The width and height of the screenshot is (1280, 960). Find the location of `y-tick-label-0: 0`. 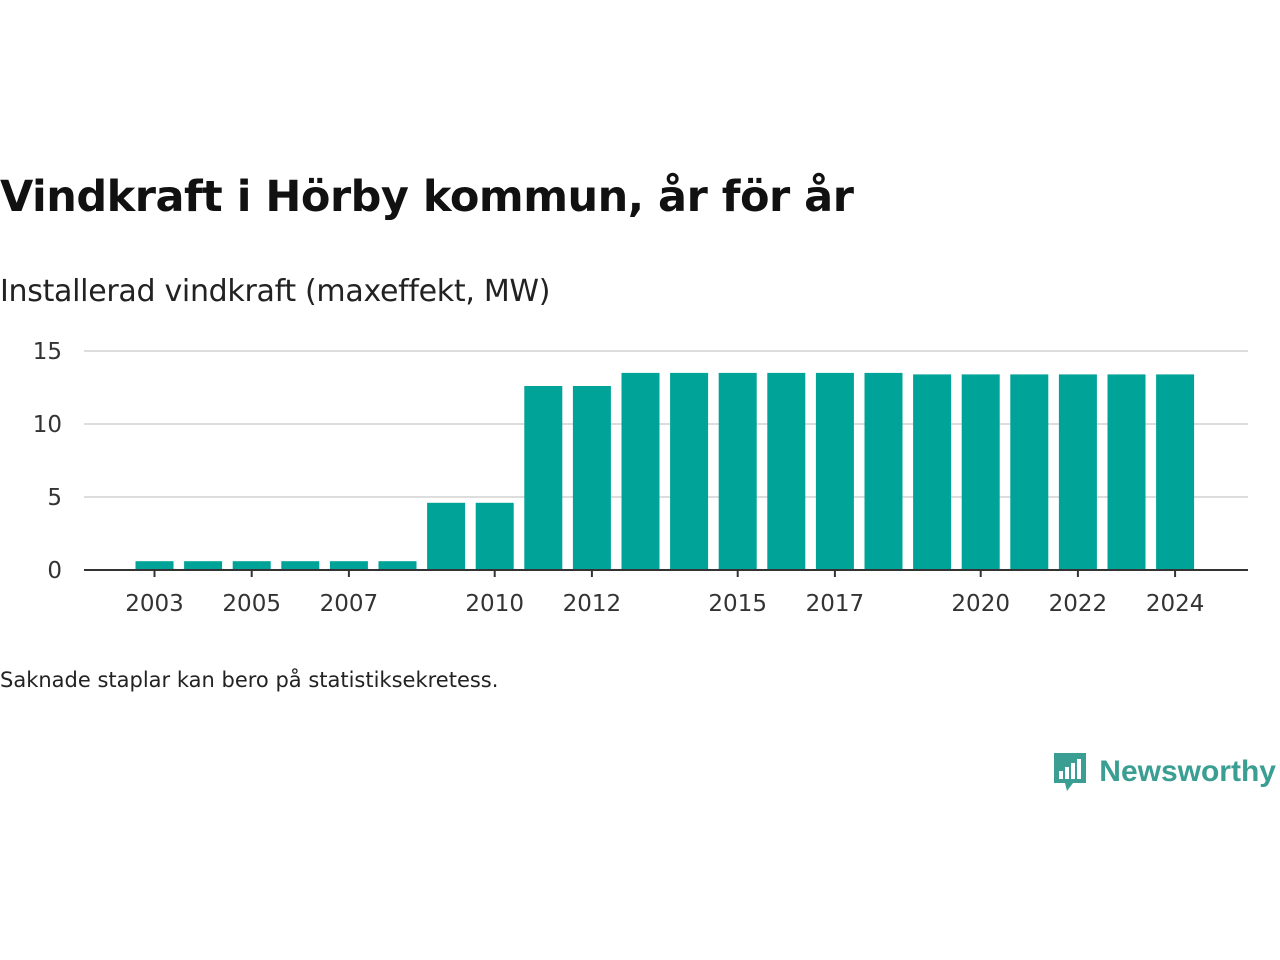

y-tick-label-0: 0 is located at coordinates (54, 571).